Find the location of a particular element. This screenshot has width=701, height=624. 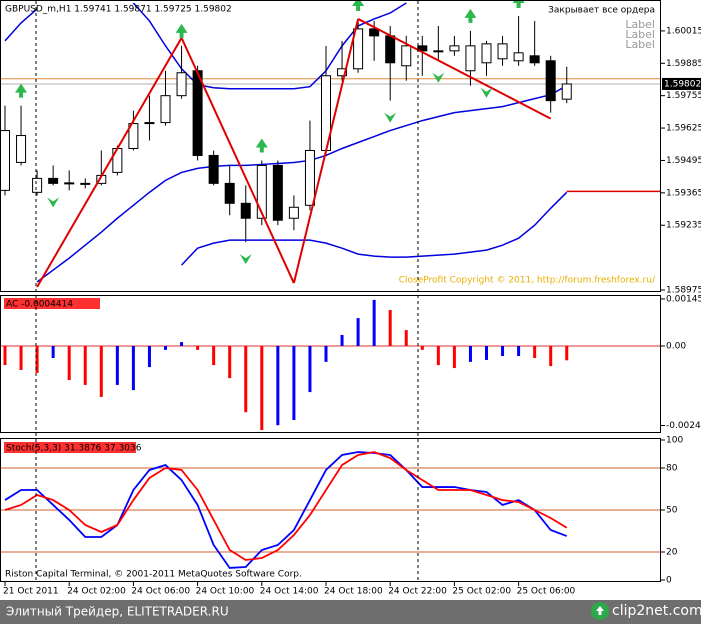

x-tick-label: 24 Oct 02:00 is located at coordinates (96, 592).